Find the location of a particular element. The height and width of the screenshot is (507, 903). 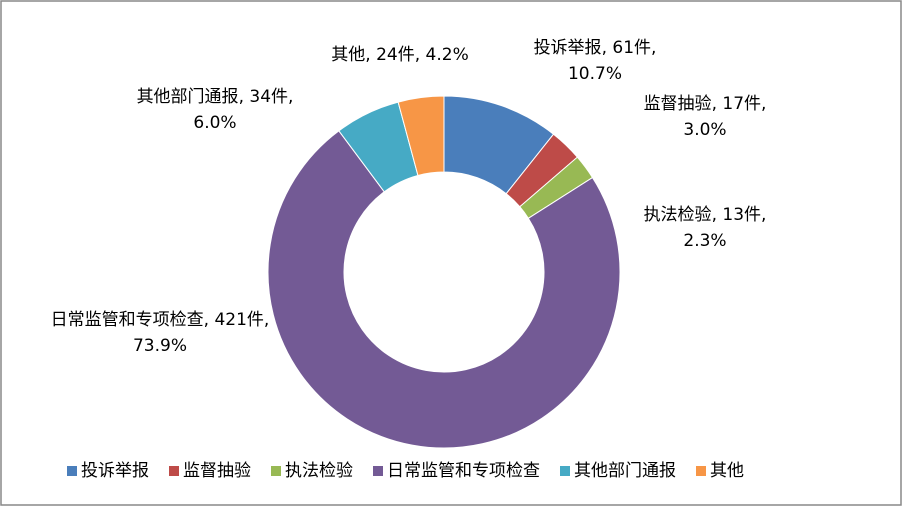

label-count: 24件 is located at coordinates (395, 55).